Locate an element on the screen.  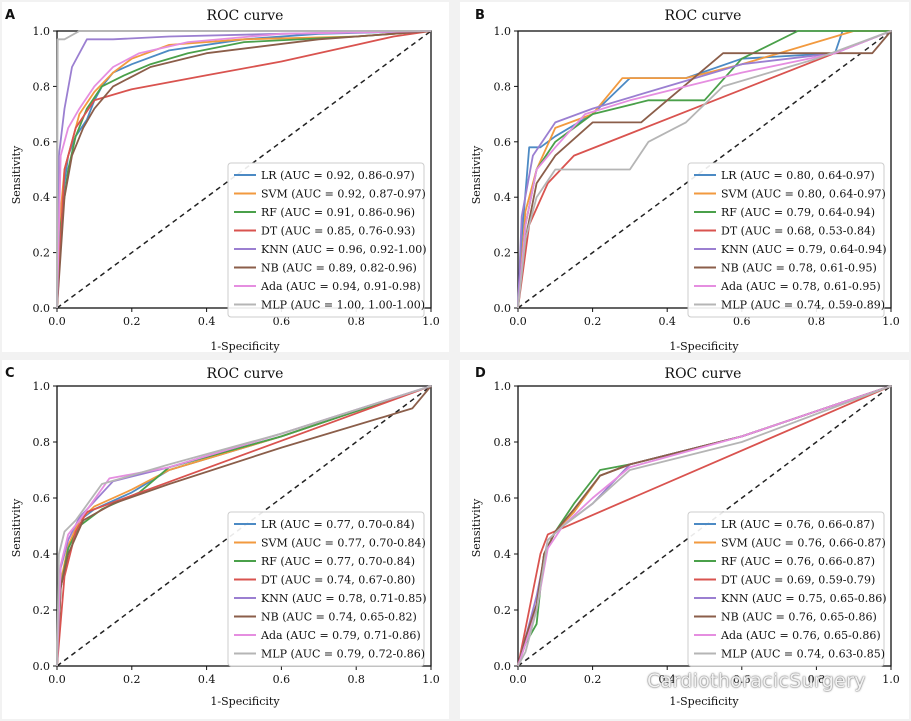
panel-c-letter: C is located at coordinates (10, 373).